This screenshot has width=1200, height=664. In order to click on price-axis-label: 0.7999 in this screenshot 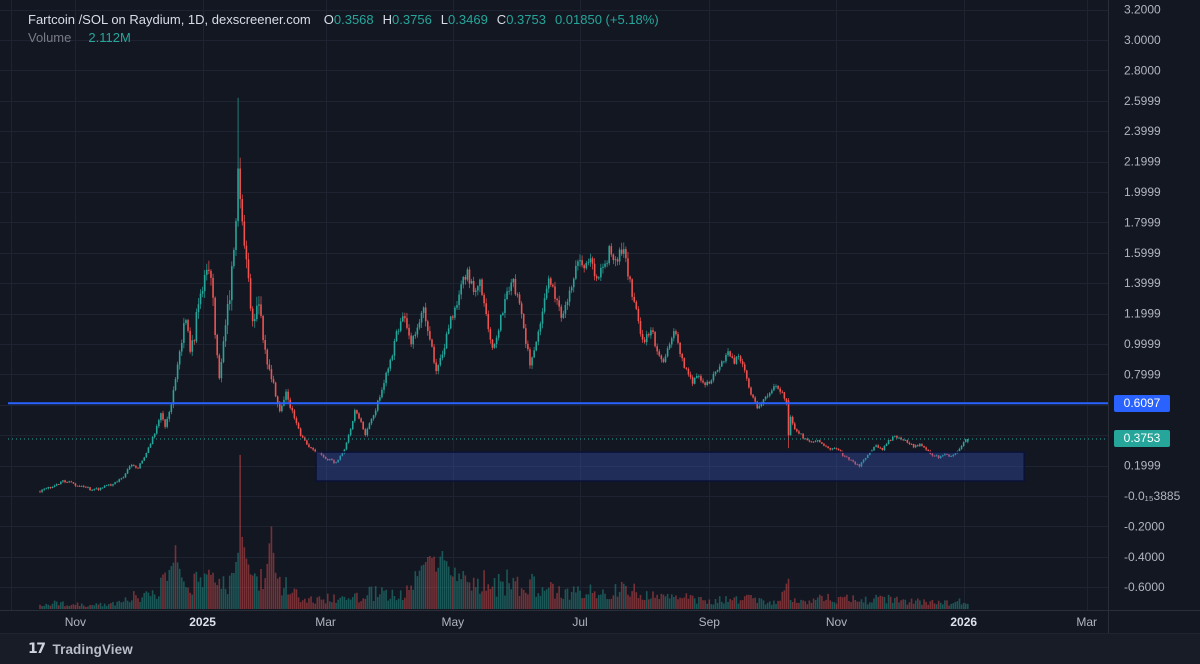, I will do `click(1142, 374)`.